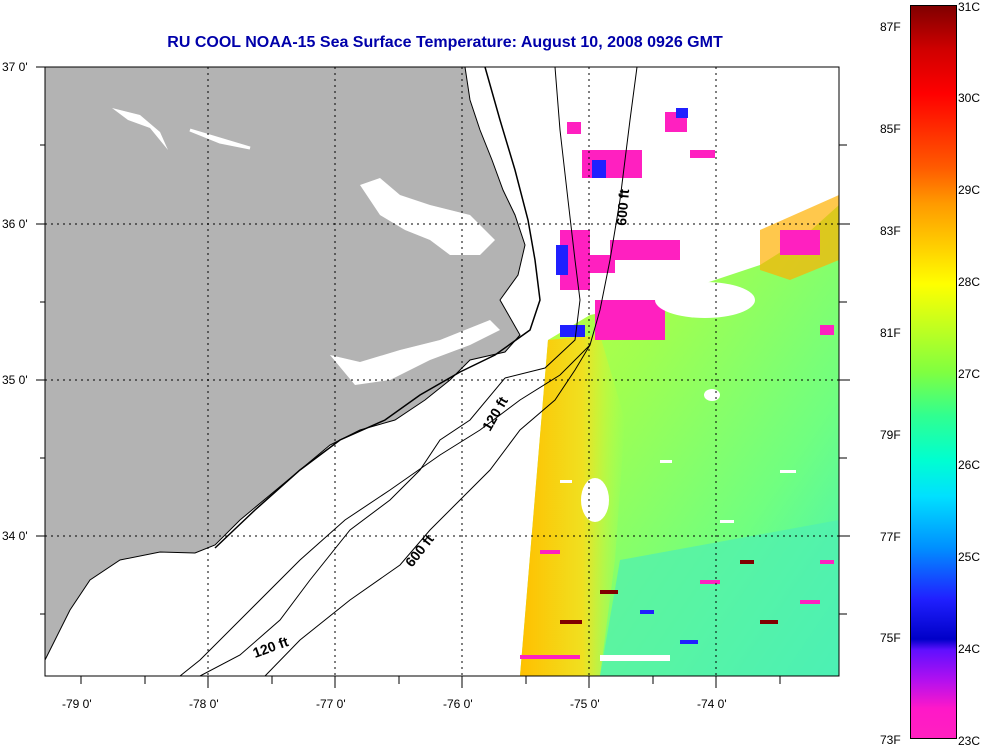  I want to click on colorbar-label-83f: 83F, so click(890, 231).